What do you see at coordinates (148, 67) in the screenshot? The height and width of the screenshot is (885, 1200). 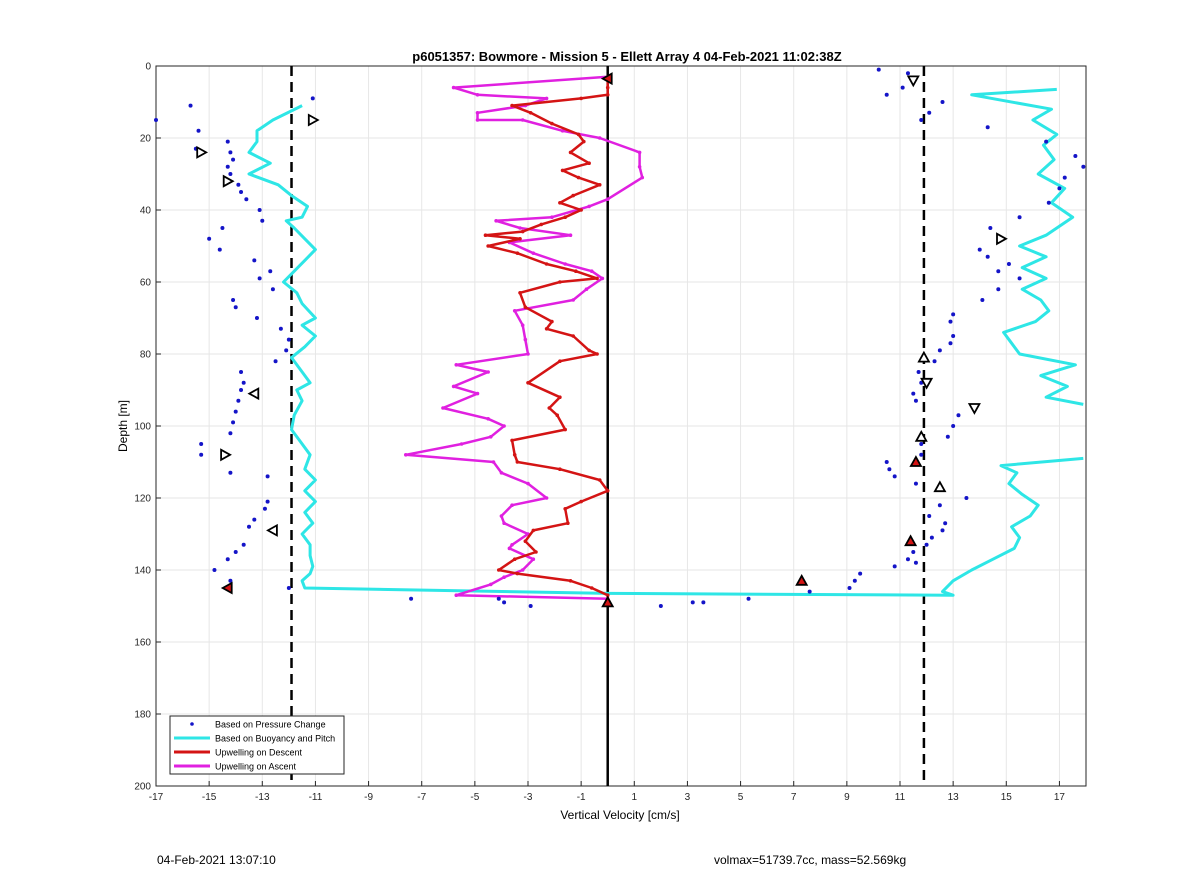 I see `y-tick-label: 0` at bounding box center [148, 67].